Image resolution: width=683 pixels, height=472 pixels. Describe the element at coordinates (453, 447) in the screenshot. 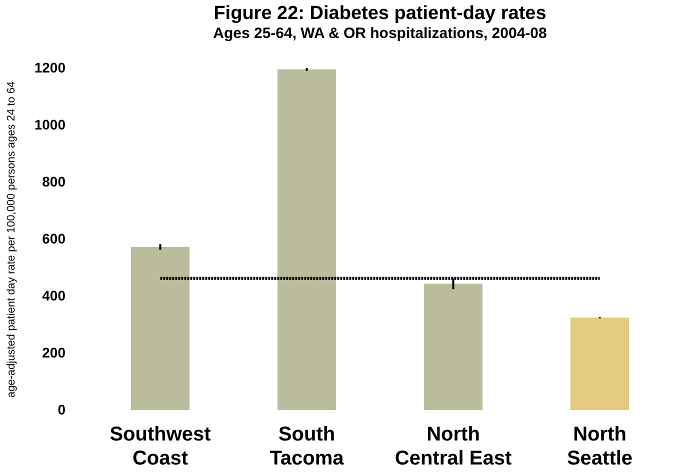

I see `x-tick-label: North Central East` at that location.